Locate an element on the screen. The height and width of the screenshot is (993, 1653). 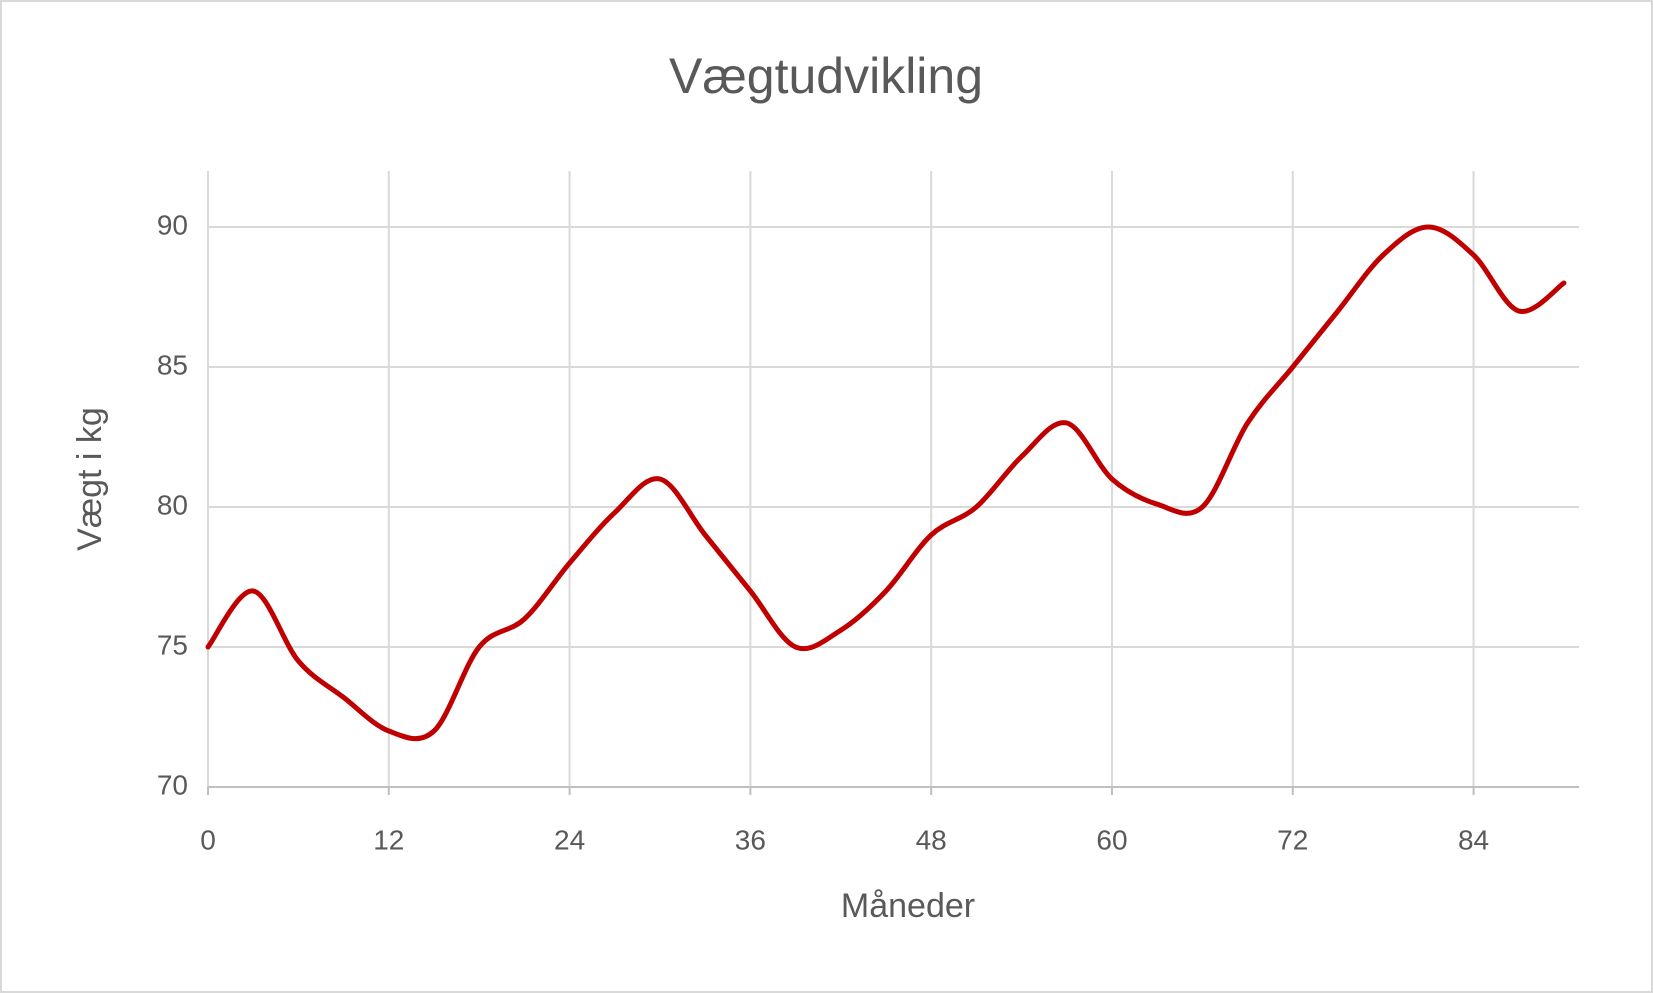
y-axis-label: Vægt i kg is located at coordinates (90, 479).